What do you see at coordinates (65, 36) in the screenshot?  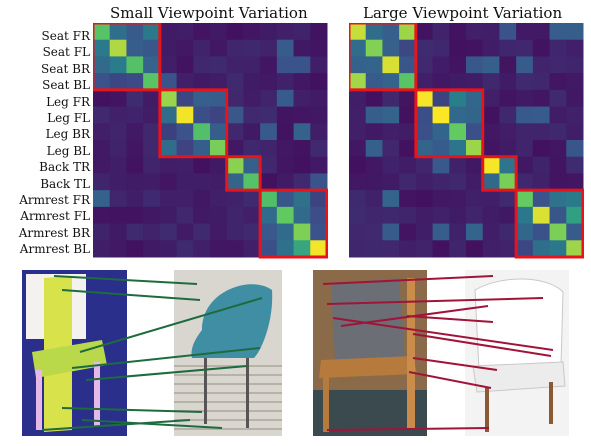 I see `row-label: Seat FR` at bounding box center [65, 36].